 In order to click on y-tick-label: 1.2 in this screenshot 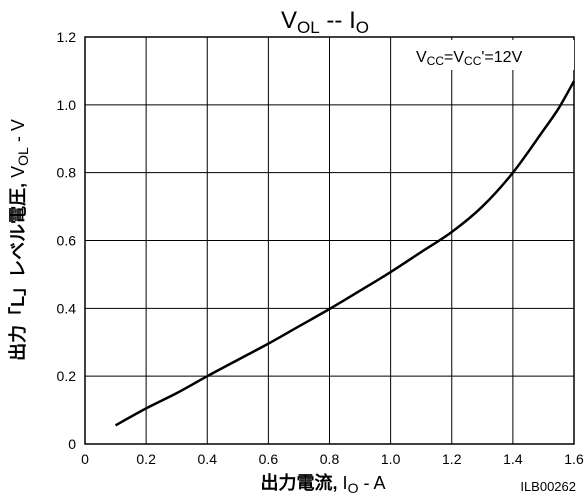, I will do `click(67, 37)`.